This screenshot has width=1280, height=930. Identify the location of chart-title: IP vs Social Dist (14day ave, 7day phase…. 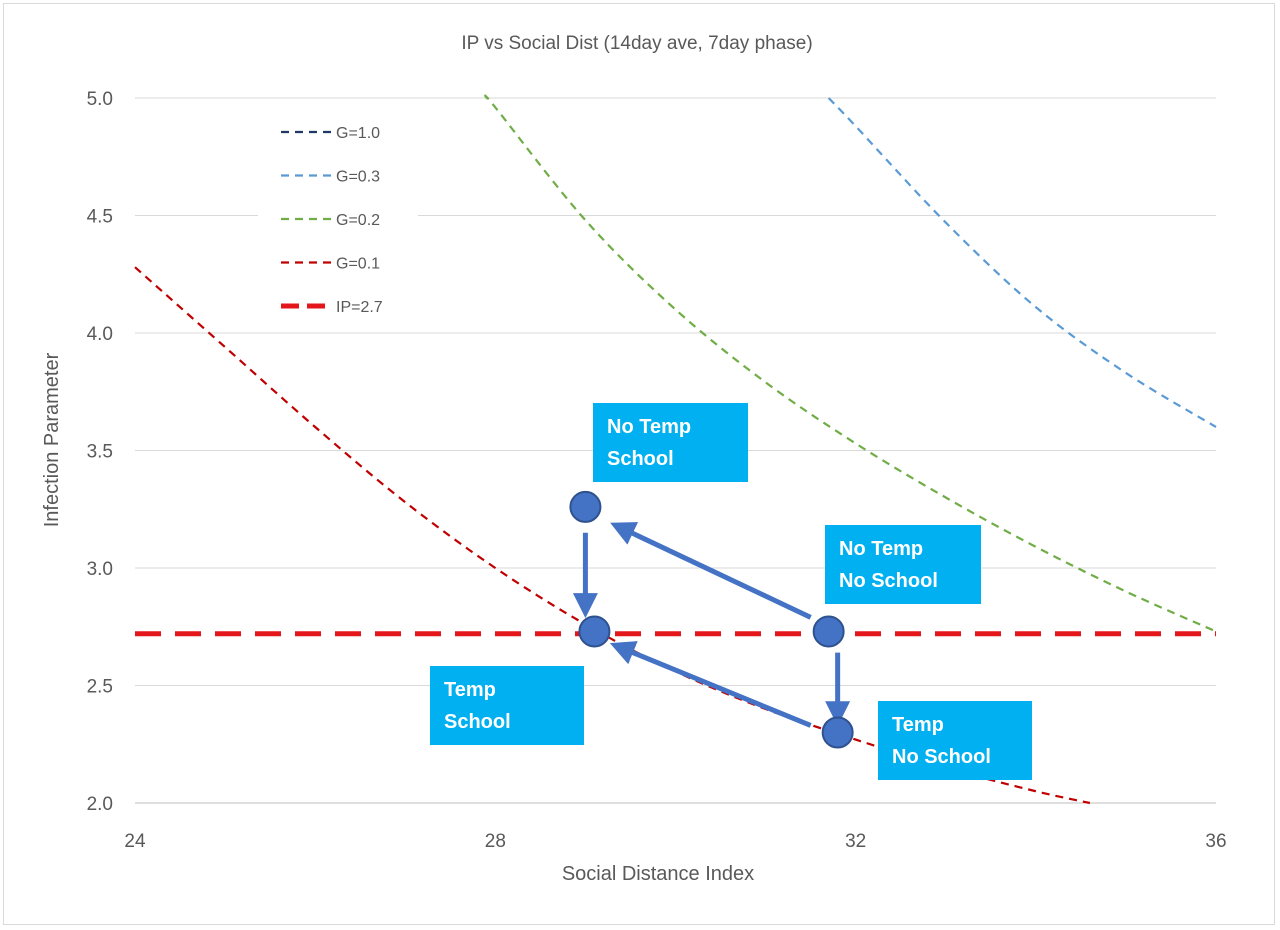
(636, 43).